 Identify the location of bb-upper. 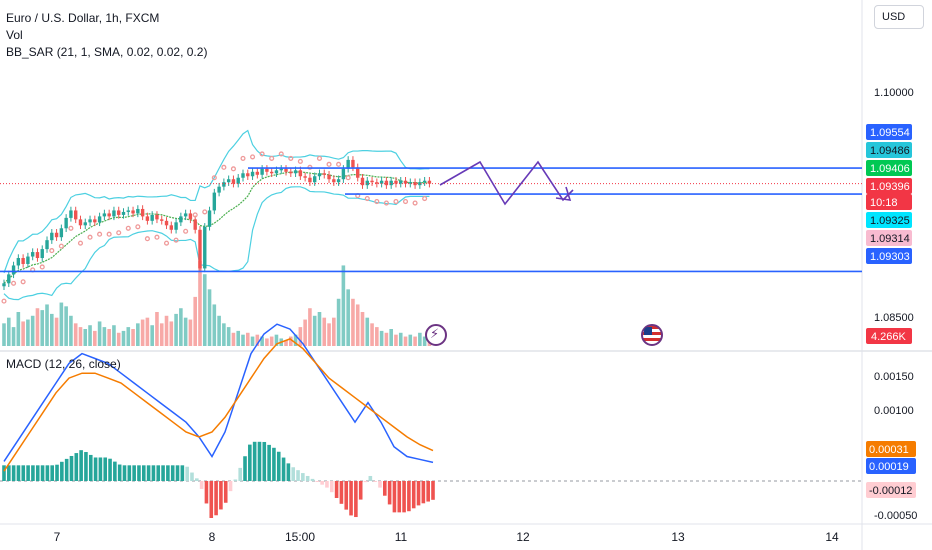
(216, 201).